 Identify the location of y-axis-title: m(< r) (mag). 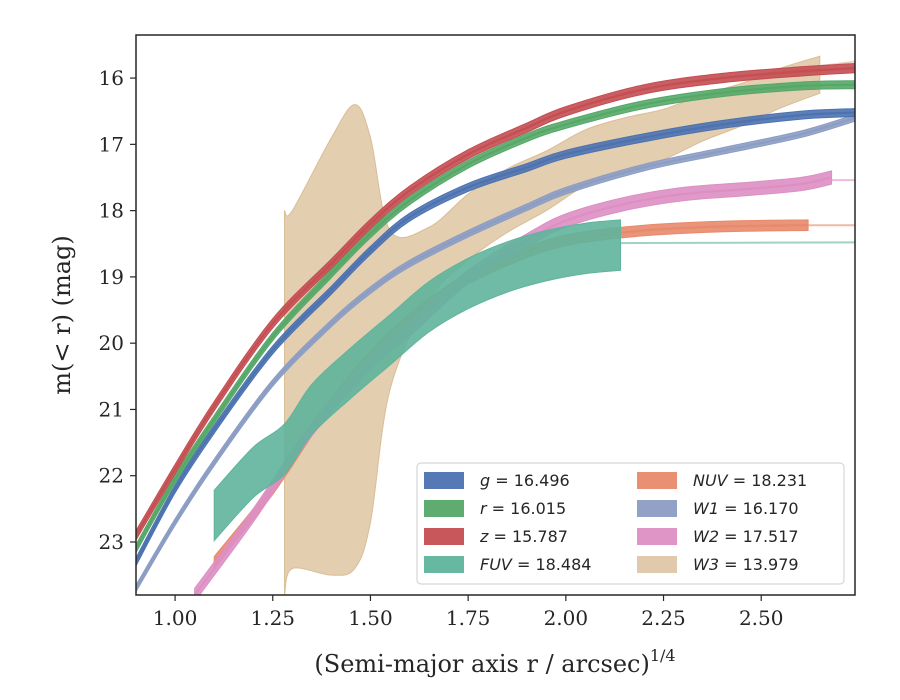
(62, 314).